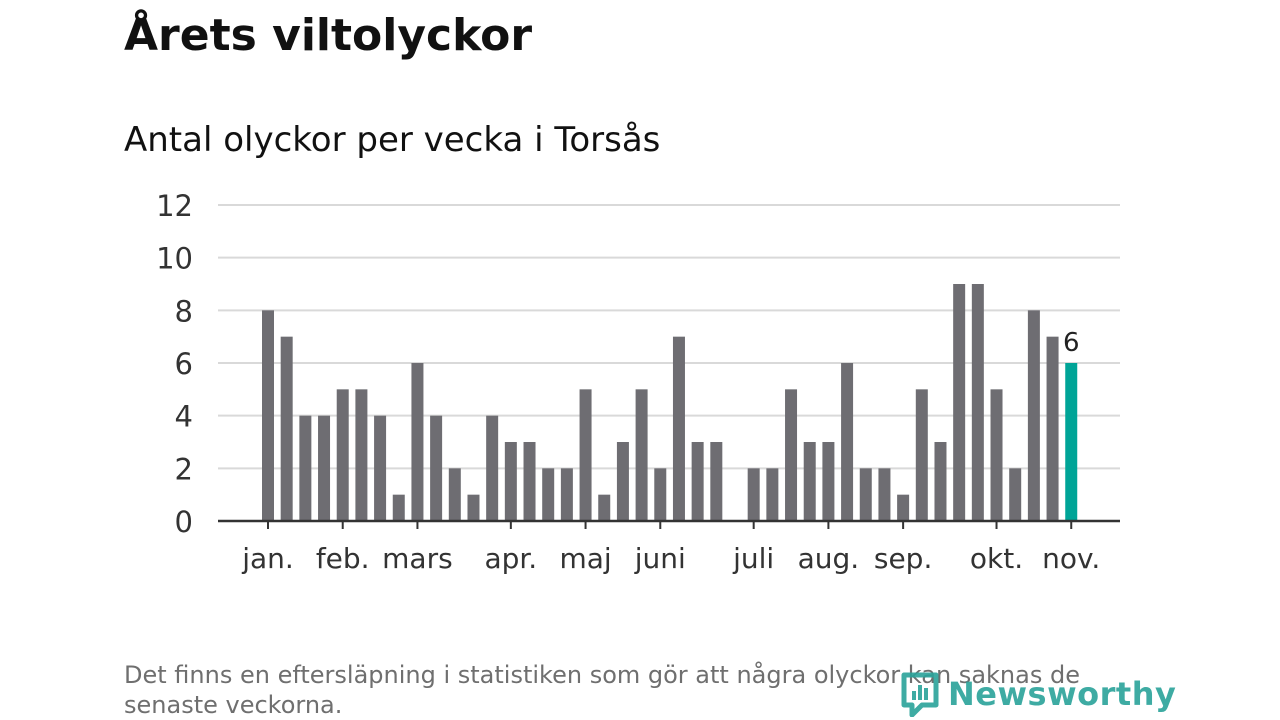 This screenshot has width=1280, height=720. Describe the element at coordinates (753, 558) in the screenshot. I see `x-tick-label: juli` at that location.